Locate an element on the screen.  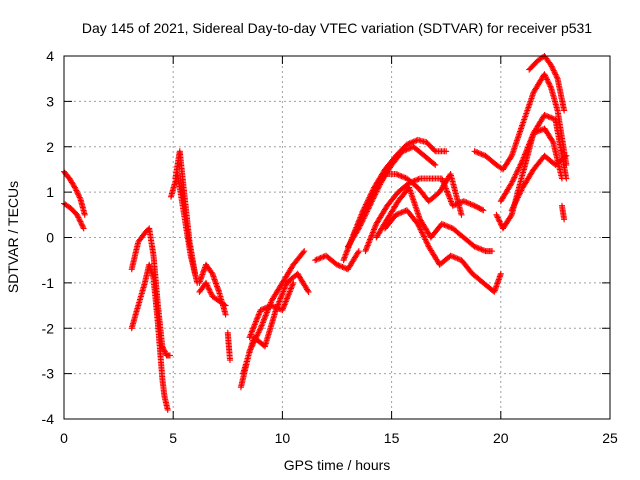
series-s4 is located at coordinates (149, 337).